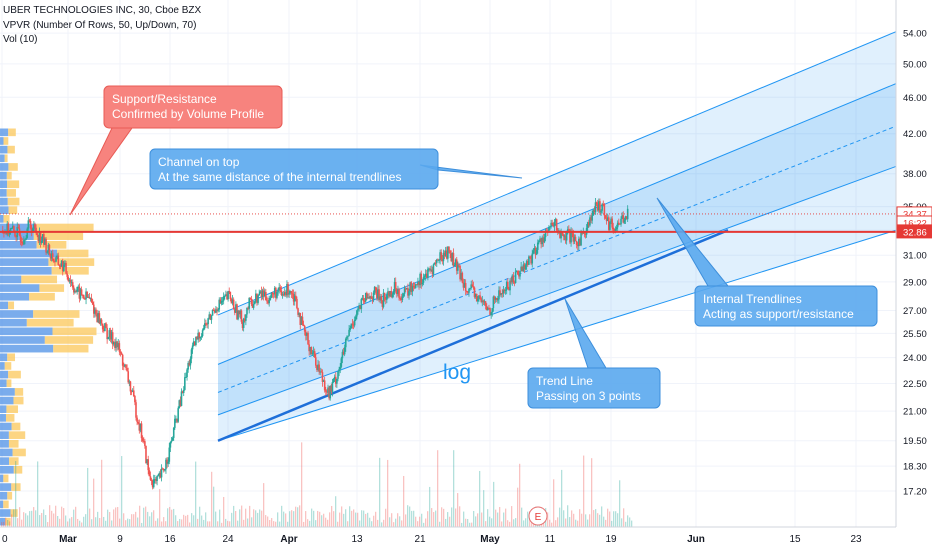 The image size is (932, 550). I want to click on legend-symbol: UBER TECHNOLOGIES INC, 30, Cboe BZX, so click(102, 10).